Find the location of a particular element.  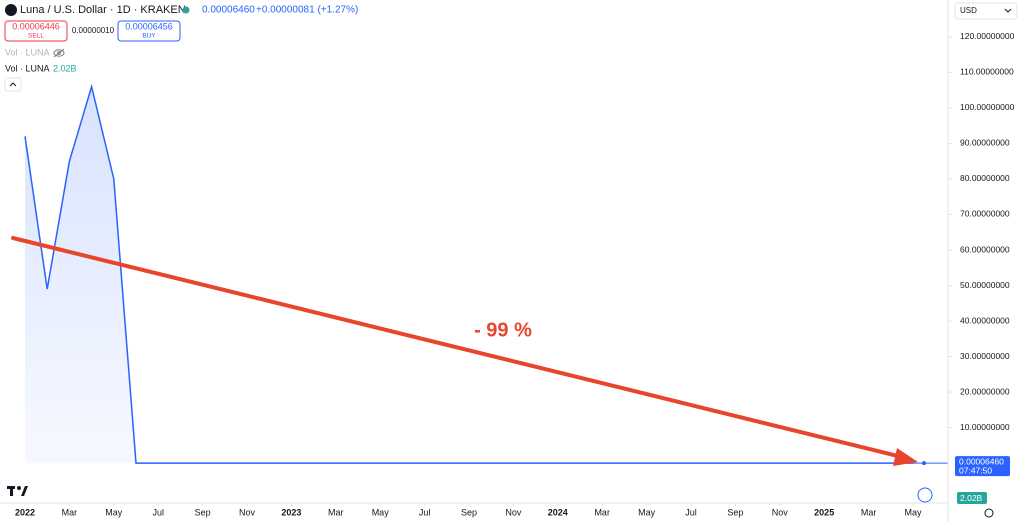

y-tick-label: 80.00000000 is located at coordinates (985, 178).